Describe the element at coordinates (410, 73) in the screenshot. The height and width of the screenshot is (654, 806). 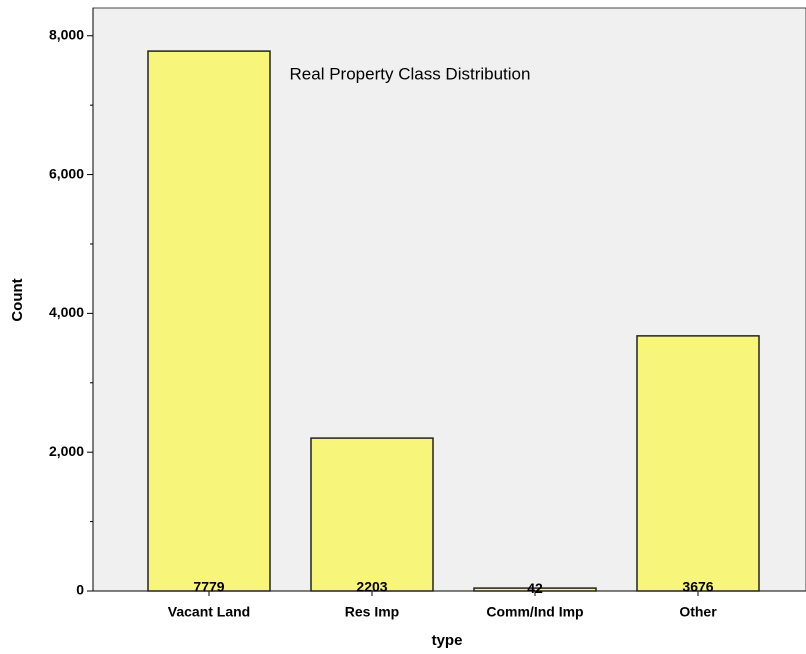
I see `chart-title: Real Property Class Distribution` at that location.